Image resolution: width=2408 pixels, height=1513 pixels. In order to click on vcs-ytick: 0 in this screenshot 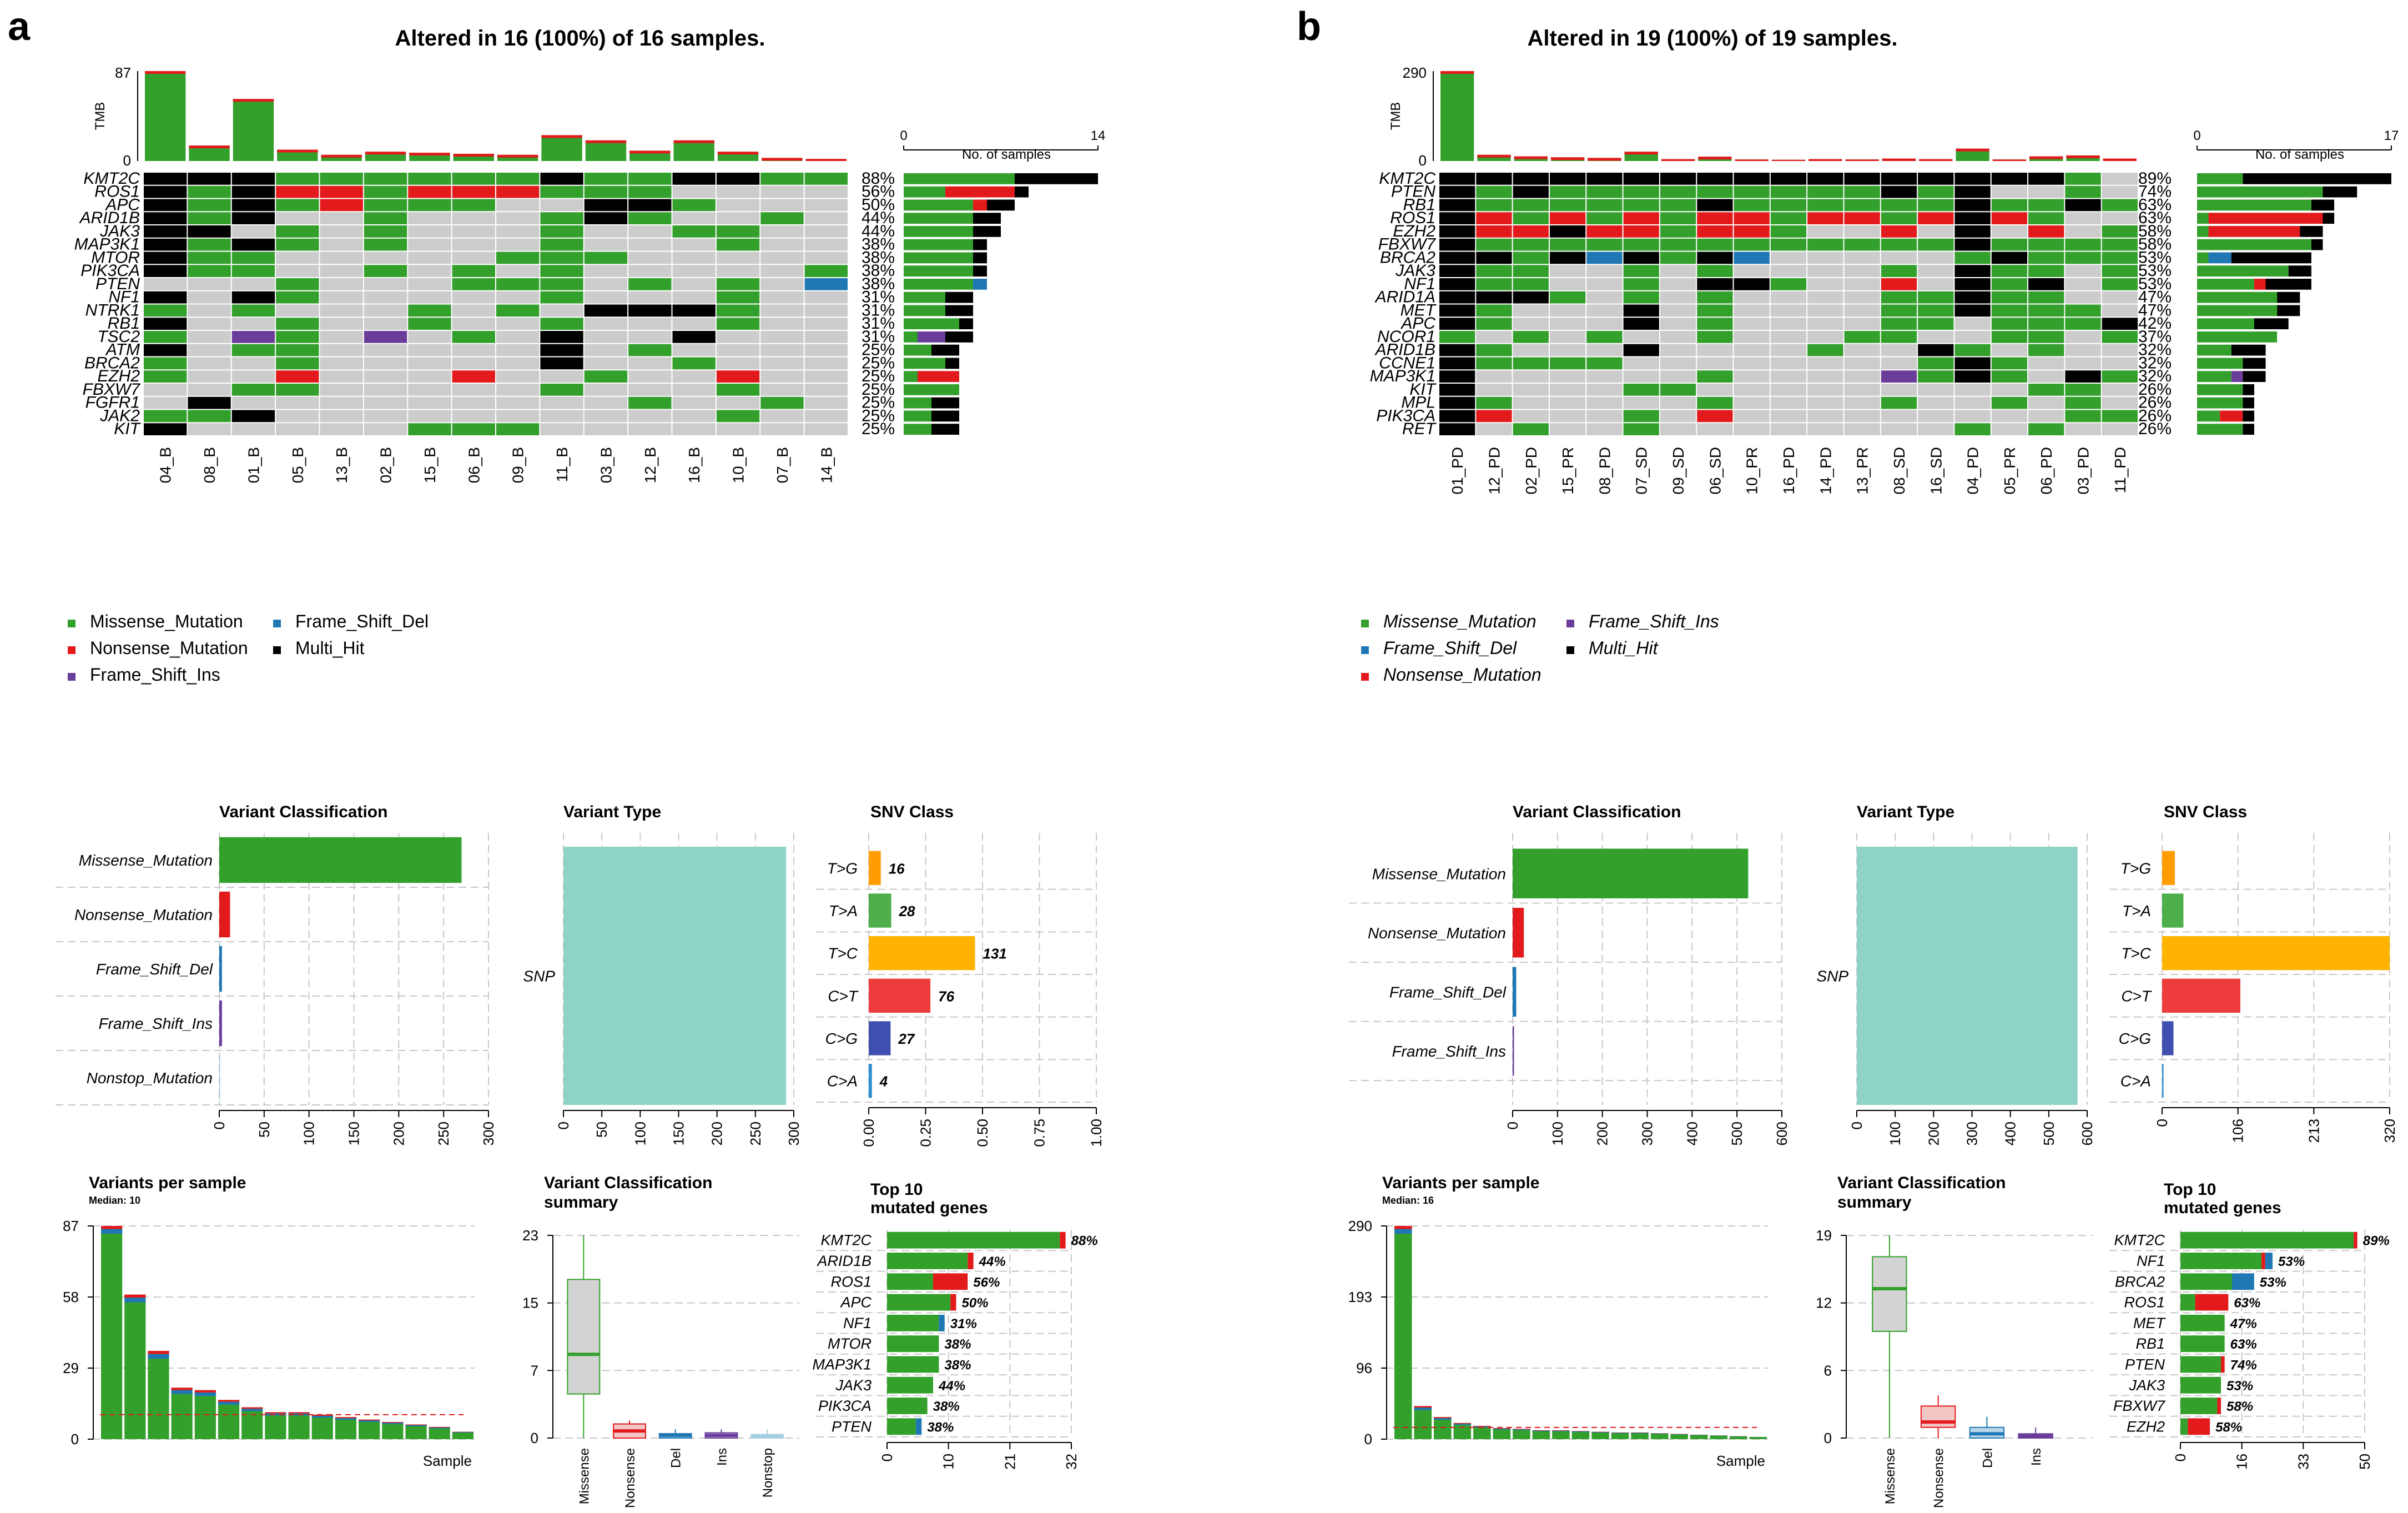, I will do `click(534, 1438)`.